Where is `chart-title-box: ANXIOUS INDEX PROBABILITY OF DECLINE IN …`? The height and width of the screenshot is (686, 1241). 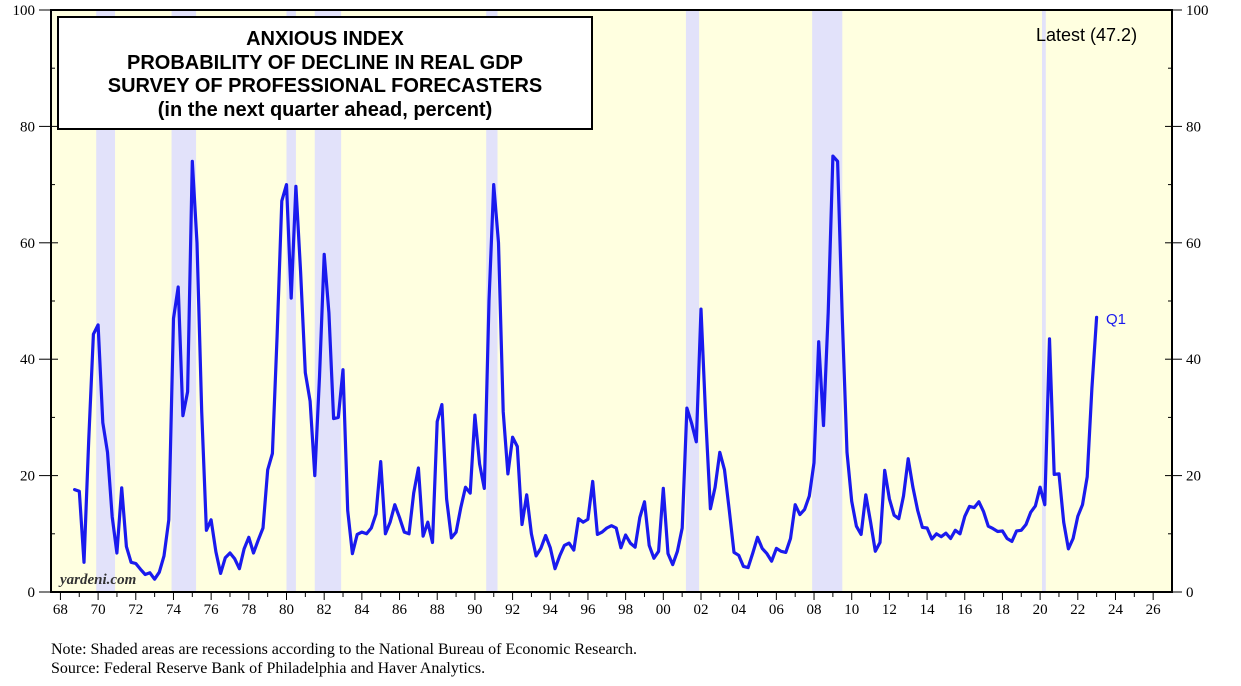 chart-title-box: ANXIOUS INDEX PROBABILITY OF DECLINE IN … is located at coordinates (325, 73).